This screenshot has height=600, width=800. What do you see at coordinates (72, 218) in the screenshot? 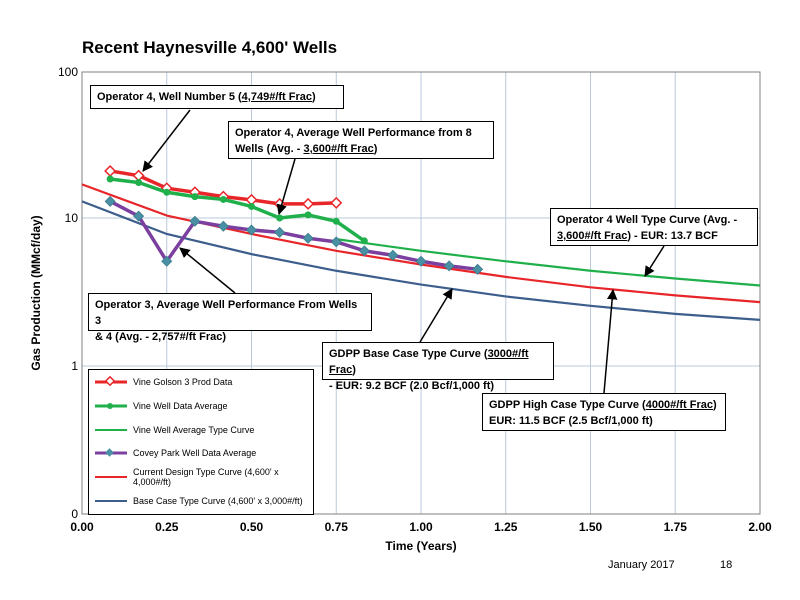
I see `y-tick-label: 10` at bounding box center [72, 218].